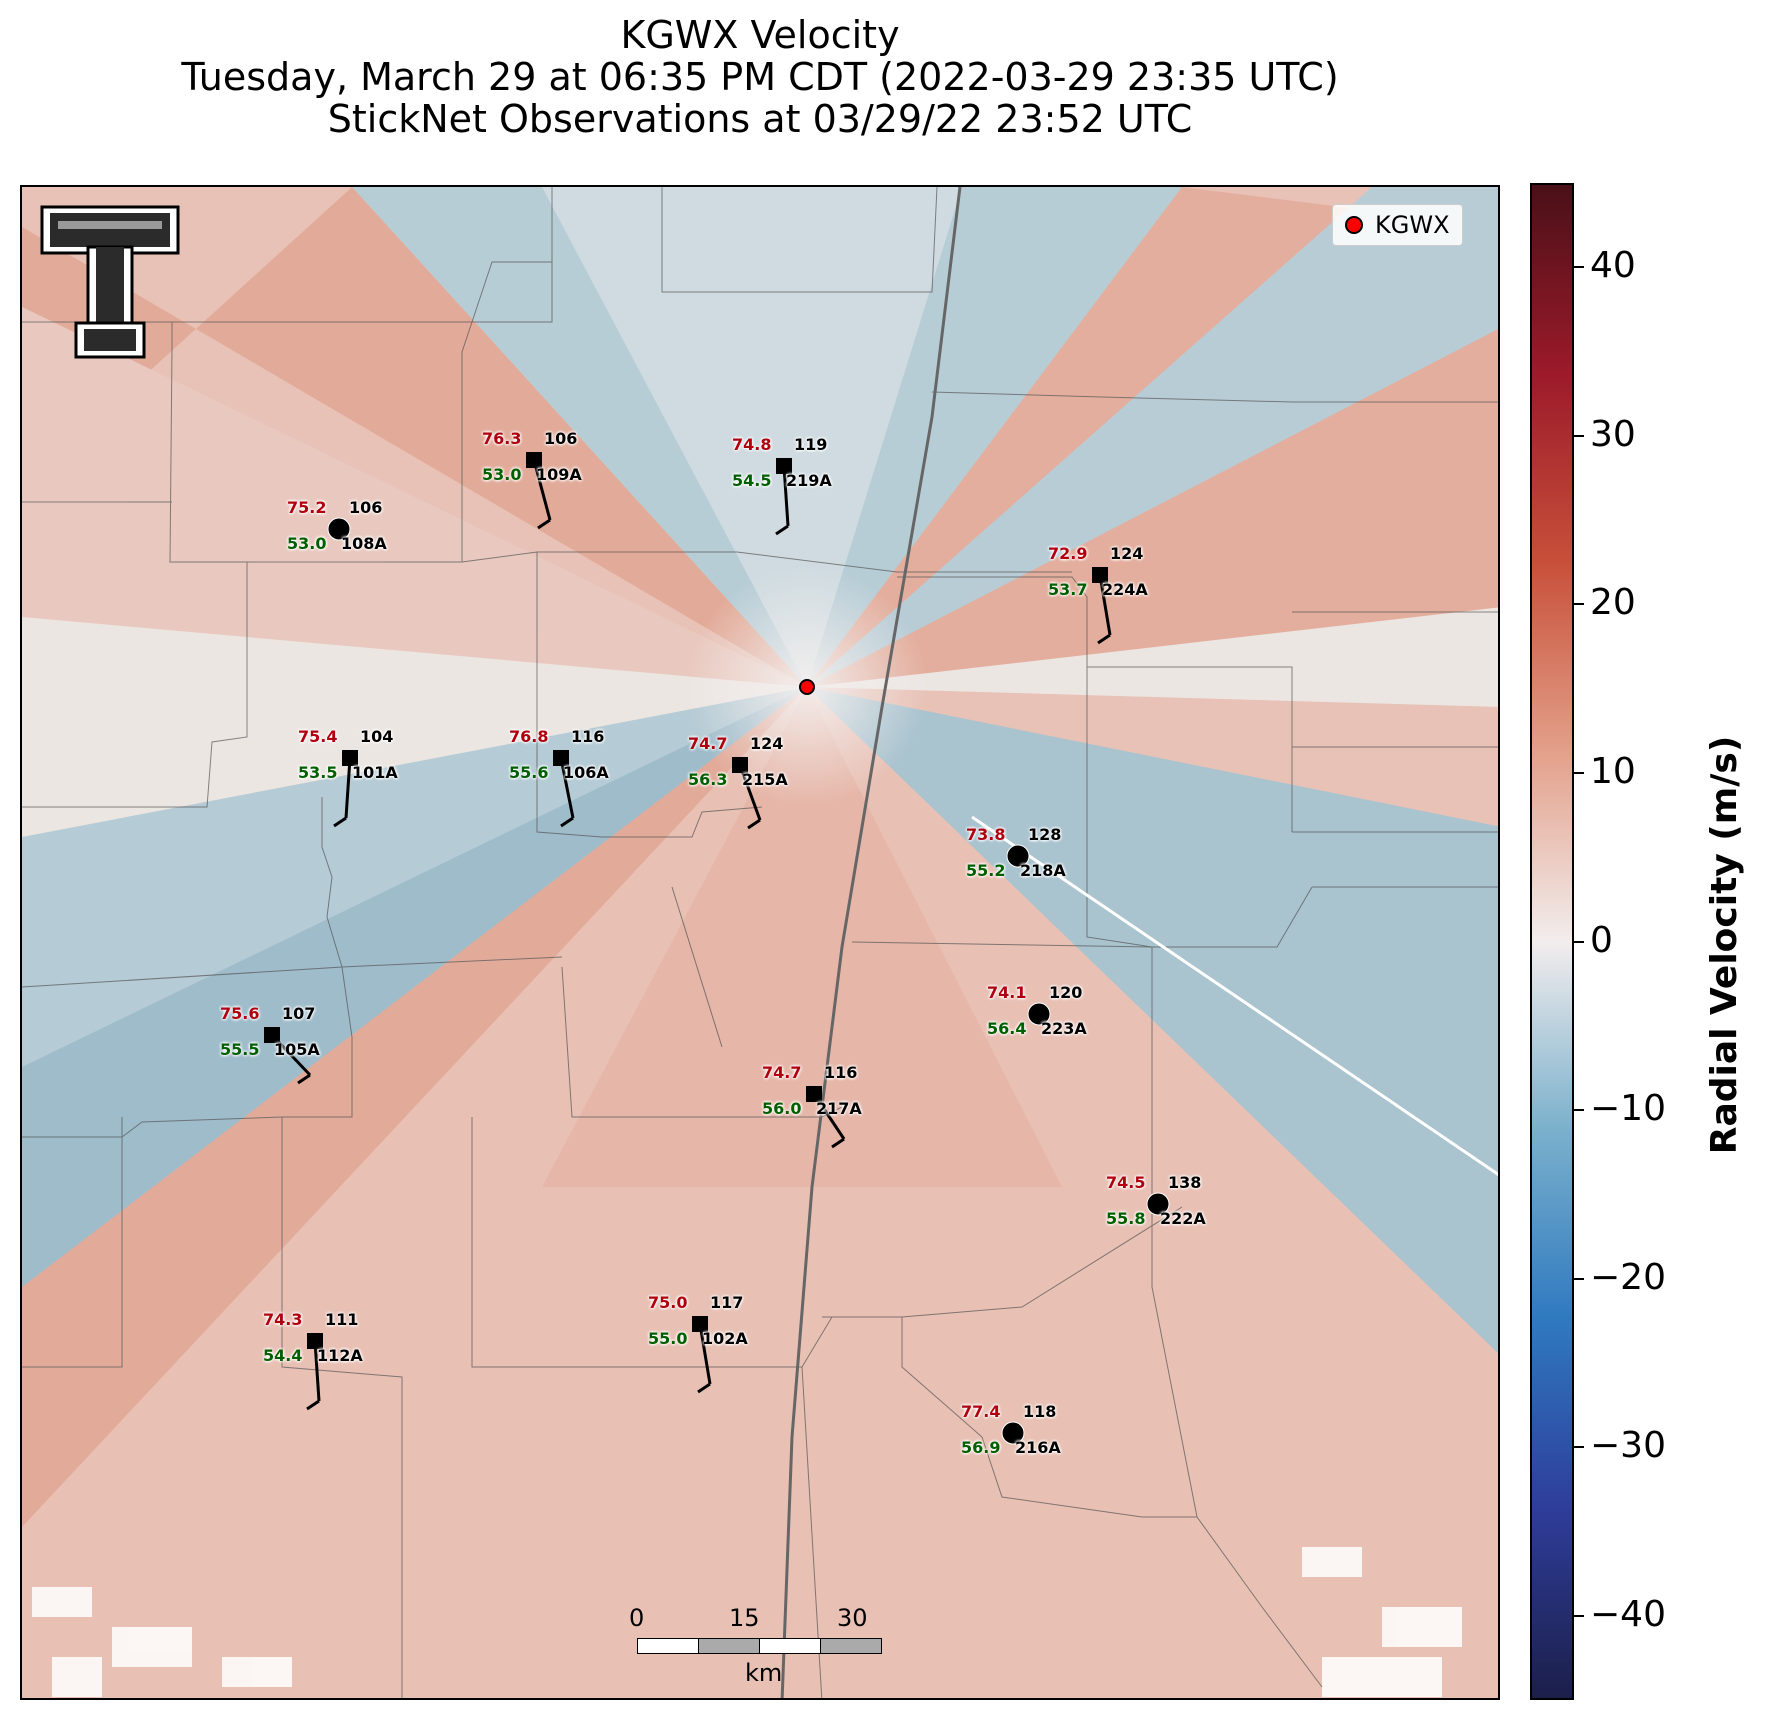  What do you see at coordinates (809, 480) in the screenshot?
I see `station-id: 219A` at bounding box center [809, 480].